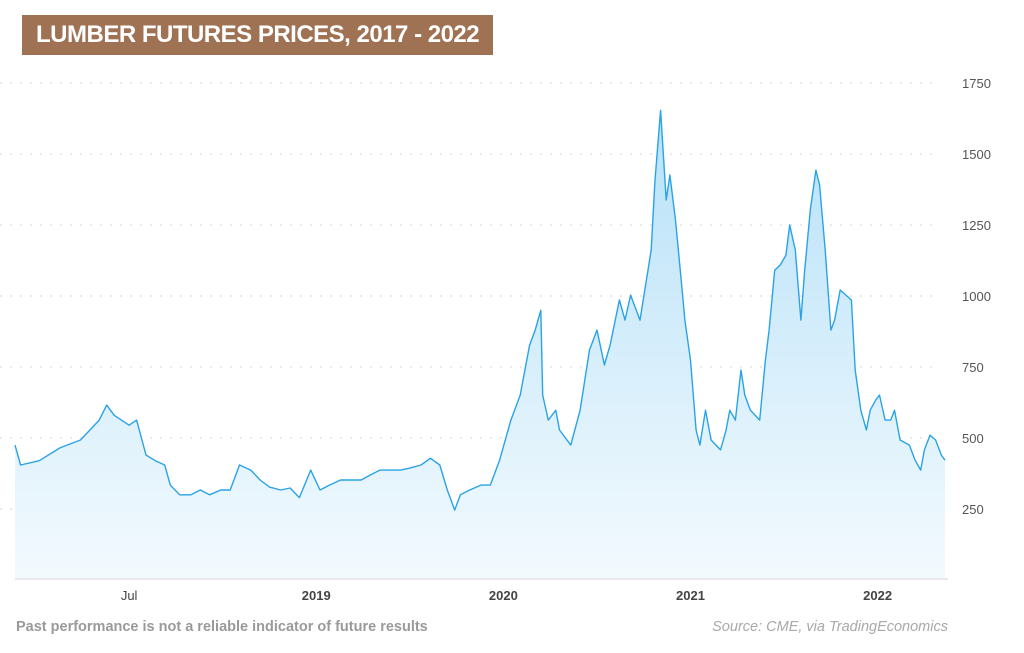 The image size is (1024, 653). I want to click on y-tick-label: 1000, so click(976, 296).